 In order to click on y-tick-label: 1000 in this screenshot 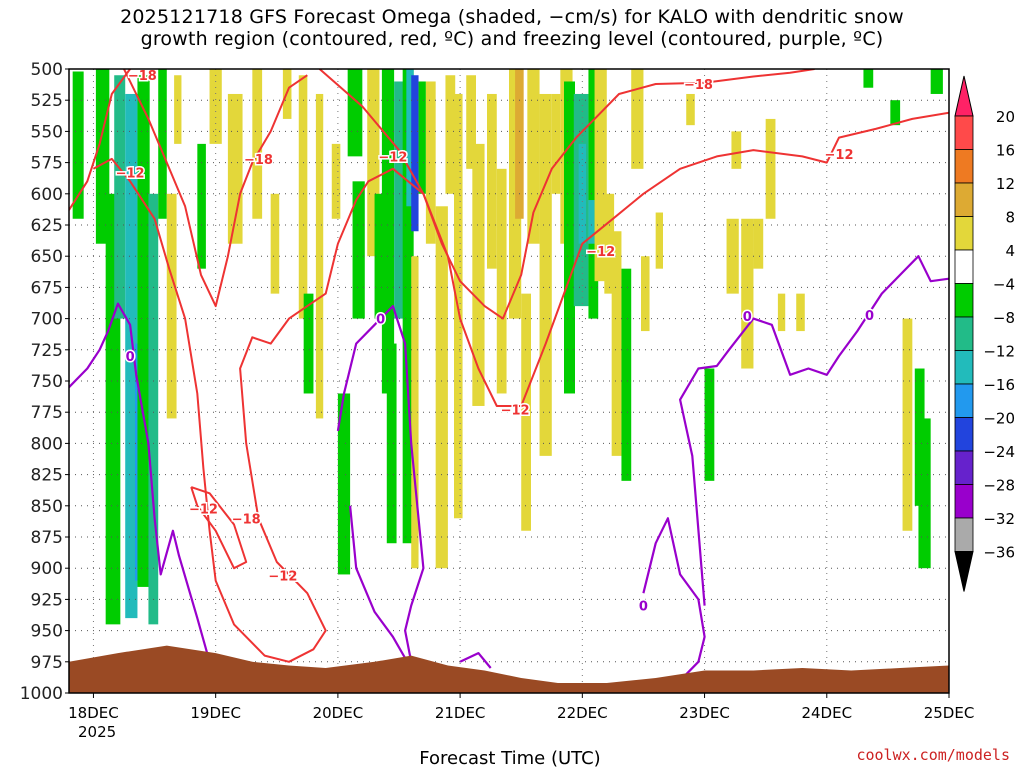, I will do `click(41, 694)`.